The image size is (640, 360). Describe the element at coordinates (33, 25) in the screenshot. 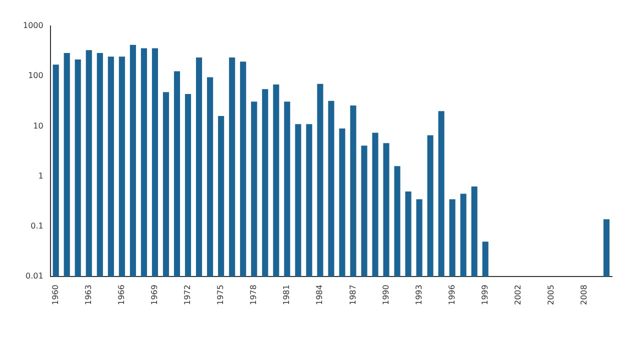

I see `y-tick-label: 1000` at that location.